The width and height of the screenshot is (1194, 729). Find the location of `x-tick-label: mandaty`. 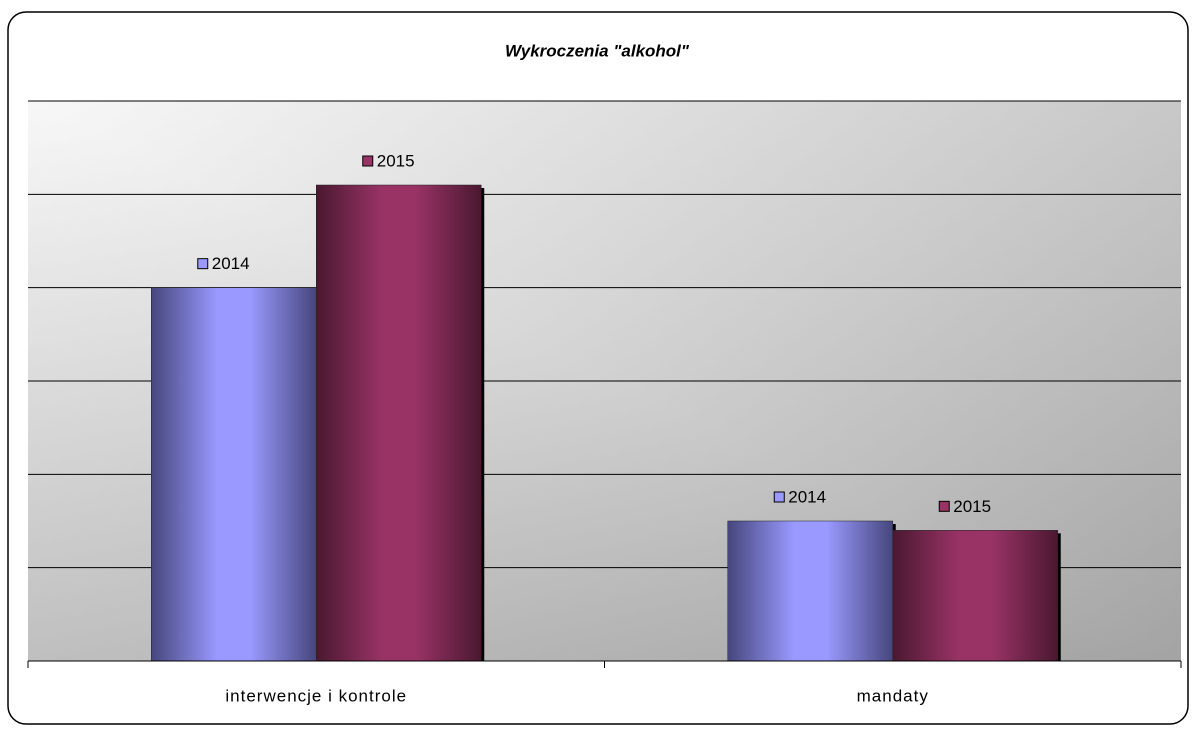

x-tick-label: mandaty is located at coordinates (893, 695).